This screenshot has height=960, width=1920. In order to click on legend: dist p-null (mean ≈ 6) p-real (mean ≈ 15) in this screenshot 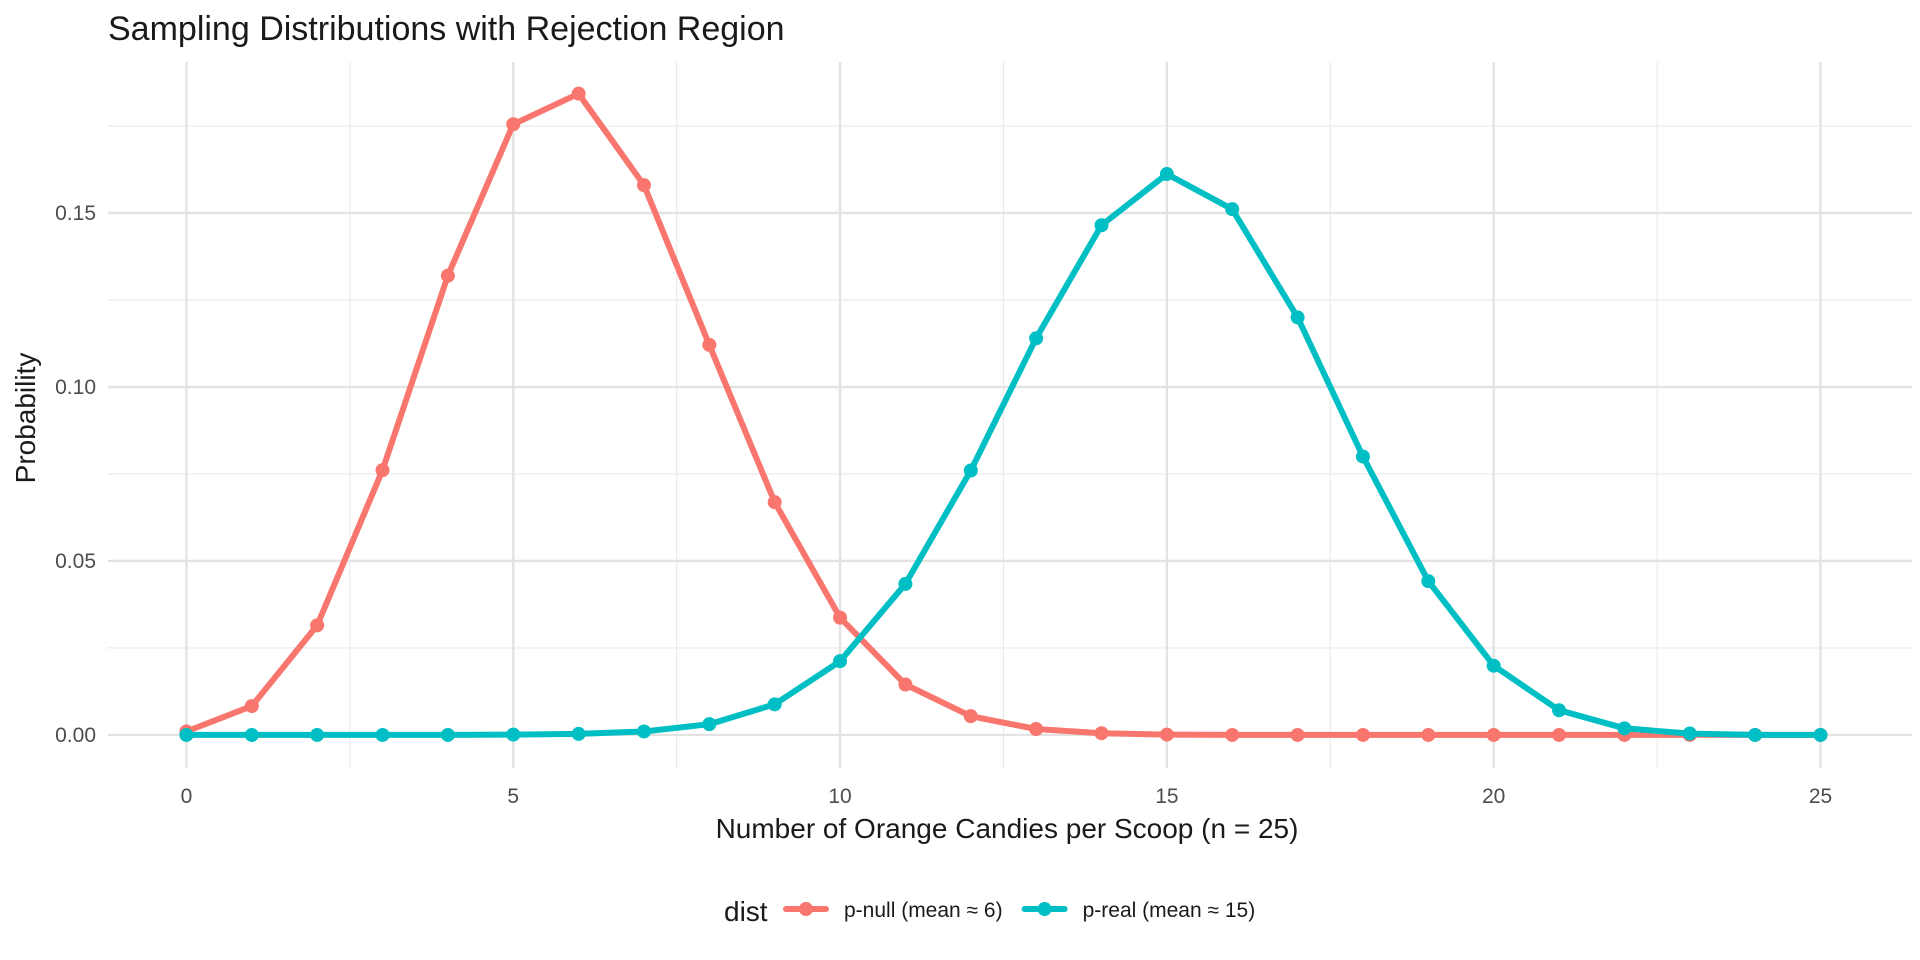, I will do `click(989, 911)`.